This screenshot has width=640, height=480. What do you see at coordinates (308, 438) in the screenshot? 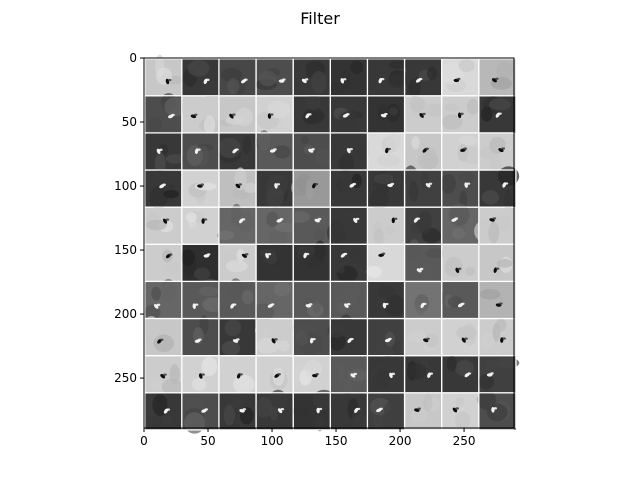
I see `x-axis: 0 50 100 150 200 250` at bounding box center [308, 438].